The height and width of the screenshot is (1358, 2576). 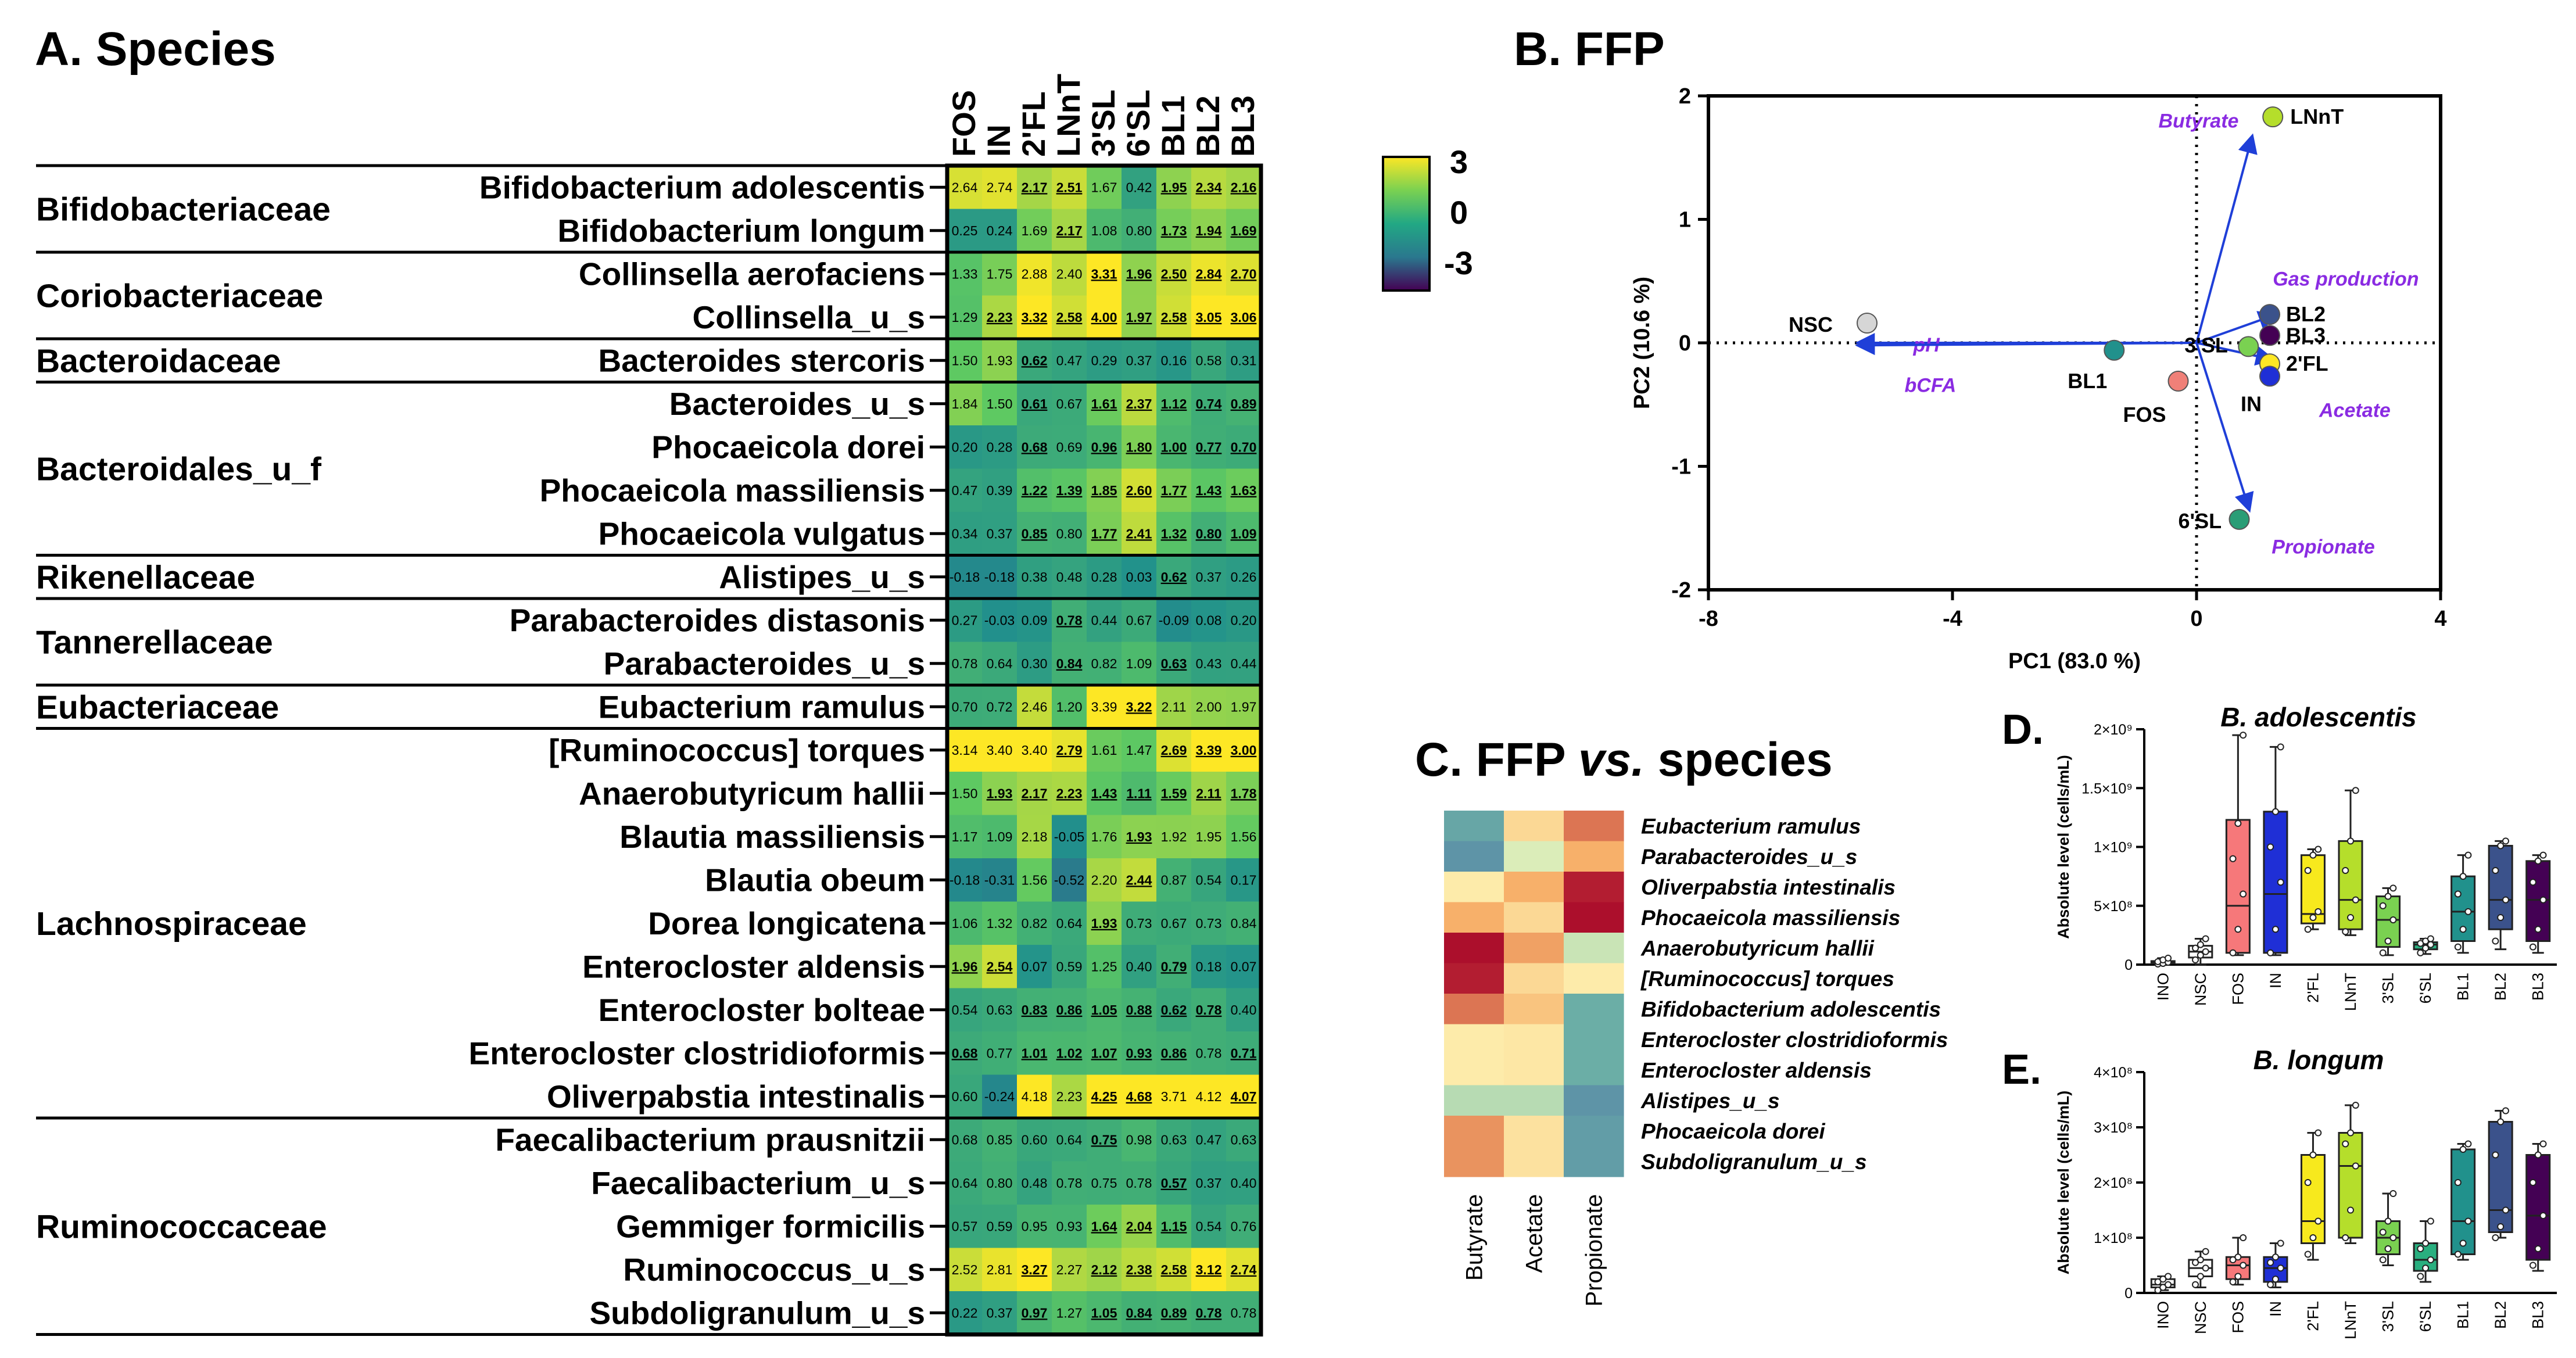 I want to click on group-label: IN, so click(x=2275, y=1309).